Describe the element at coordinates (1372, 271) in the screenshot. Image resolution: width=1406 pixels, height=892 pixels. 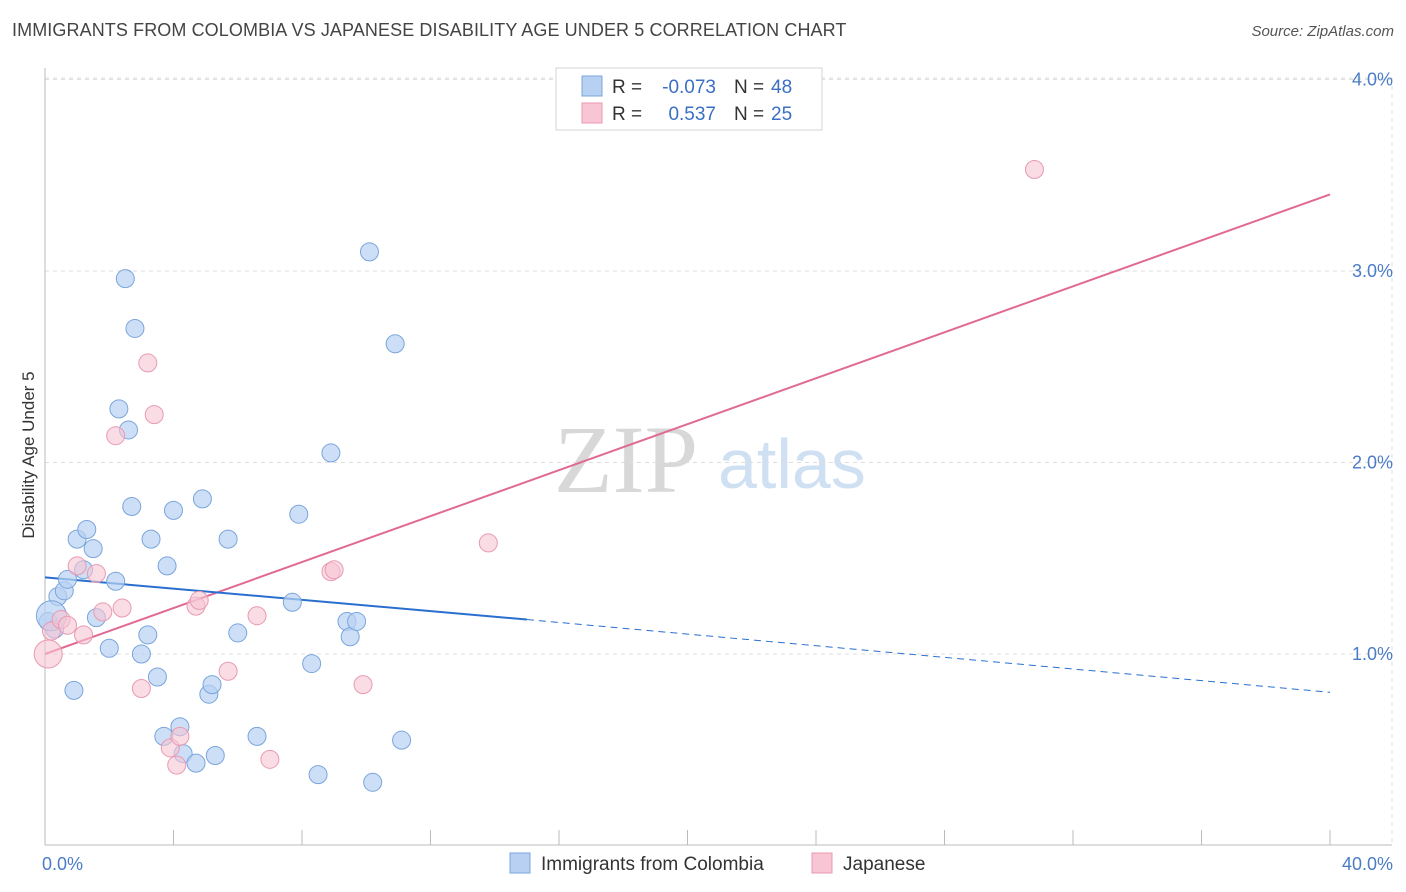
I see `y-tick-label-2: 3.0%` at that location.